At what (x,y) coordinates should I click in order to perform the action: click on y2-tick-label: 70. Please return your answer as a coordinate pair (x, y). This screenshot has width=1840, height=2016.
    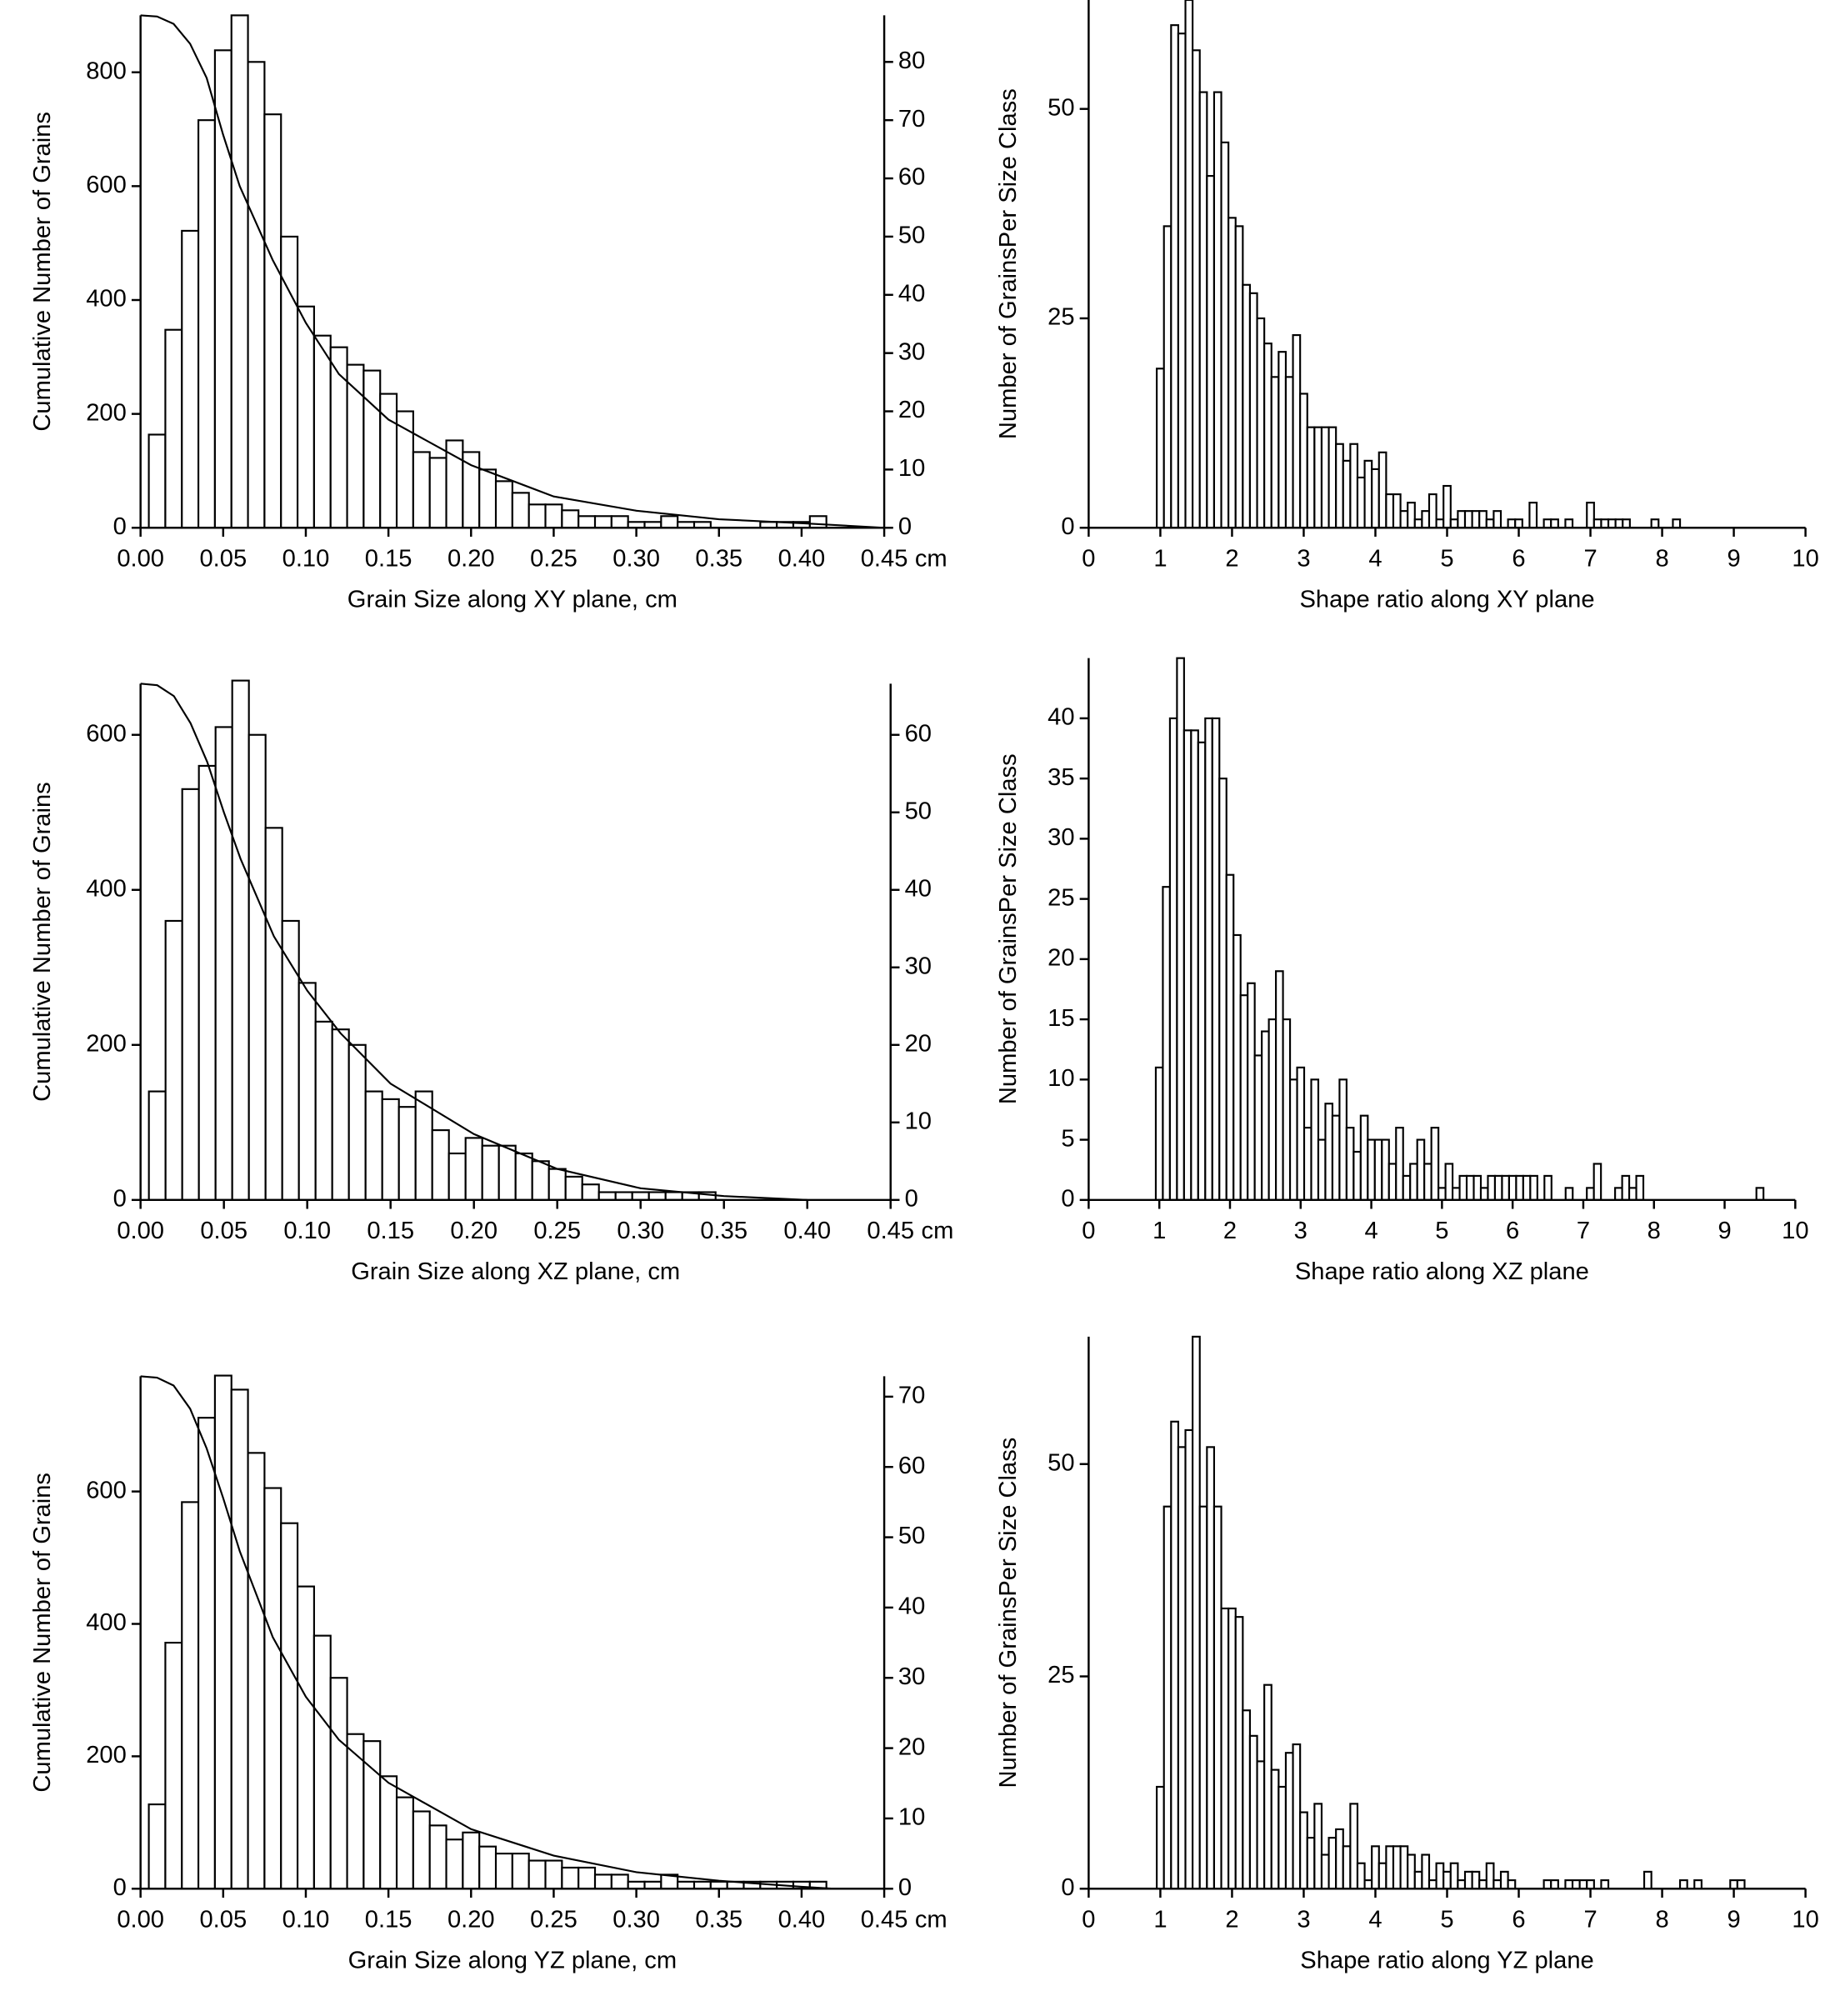
    Looking at the image, I should click on (911, 1396).